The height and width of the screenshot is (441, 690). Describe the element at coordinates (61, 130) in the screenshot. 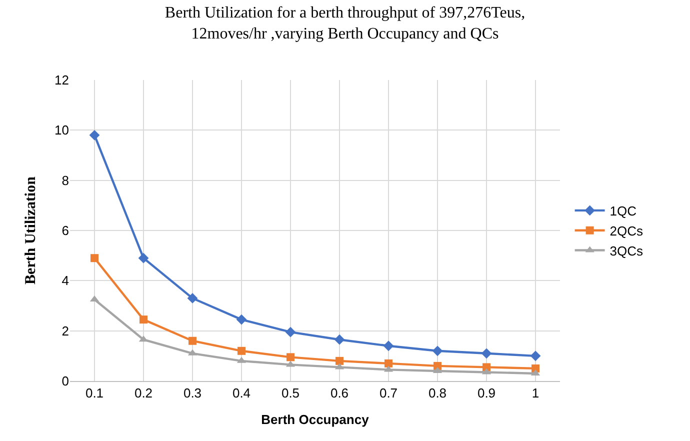

I see `y-tick-label: 10` at that location.